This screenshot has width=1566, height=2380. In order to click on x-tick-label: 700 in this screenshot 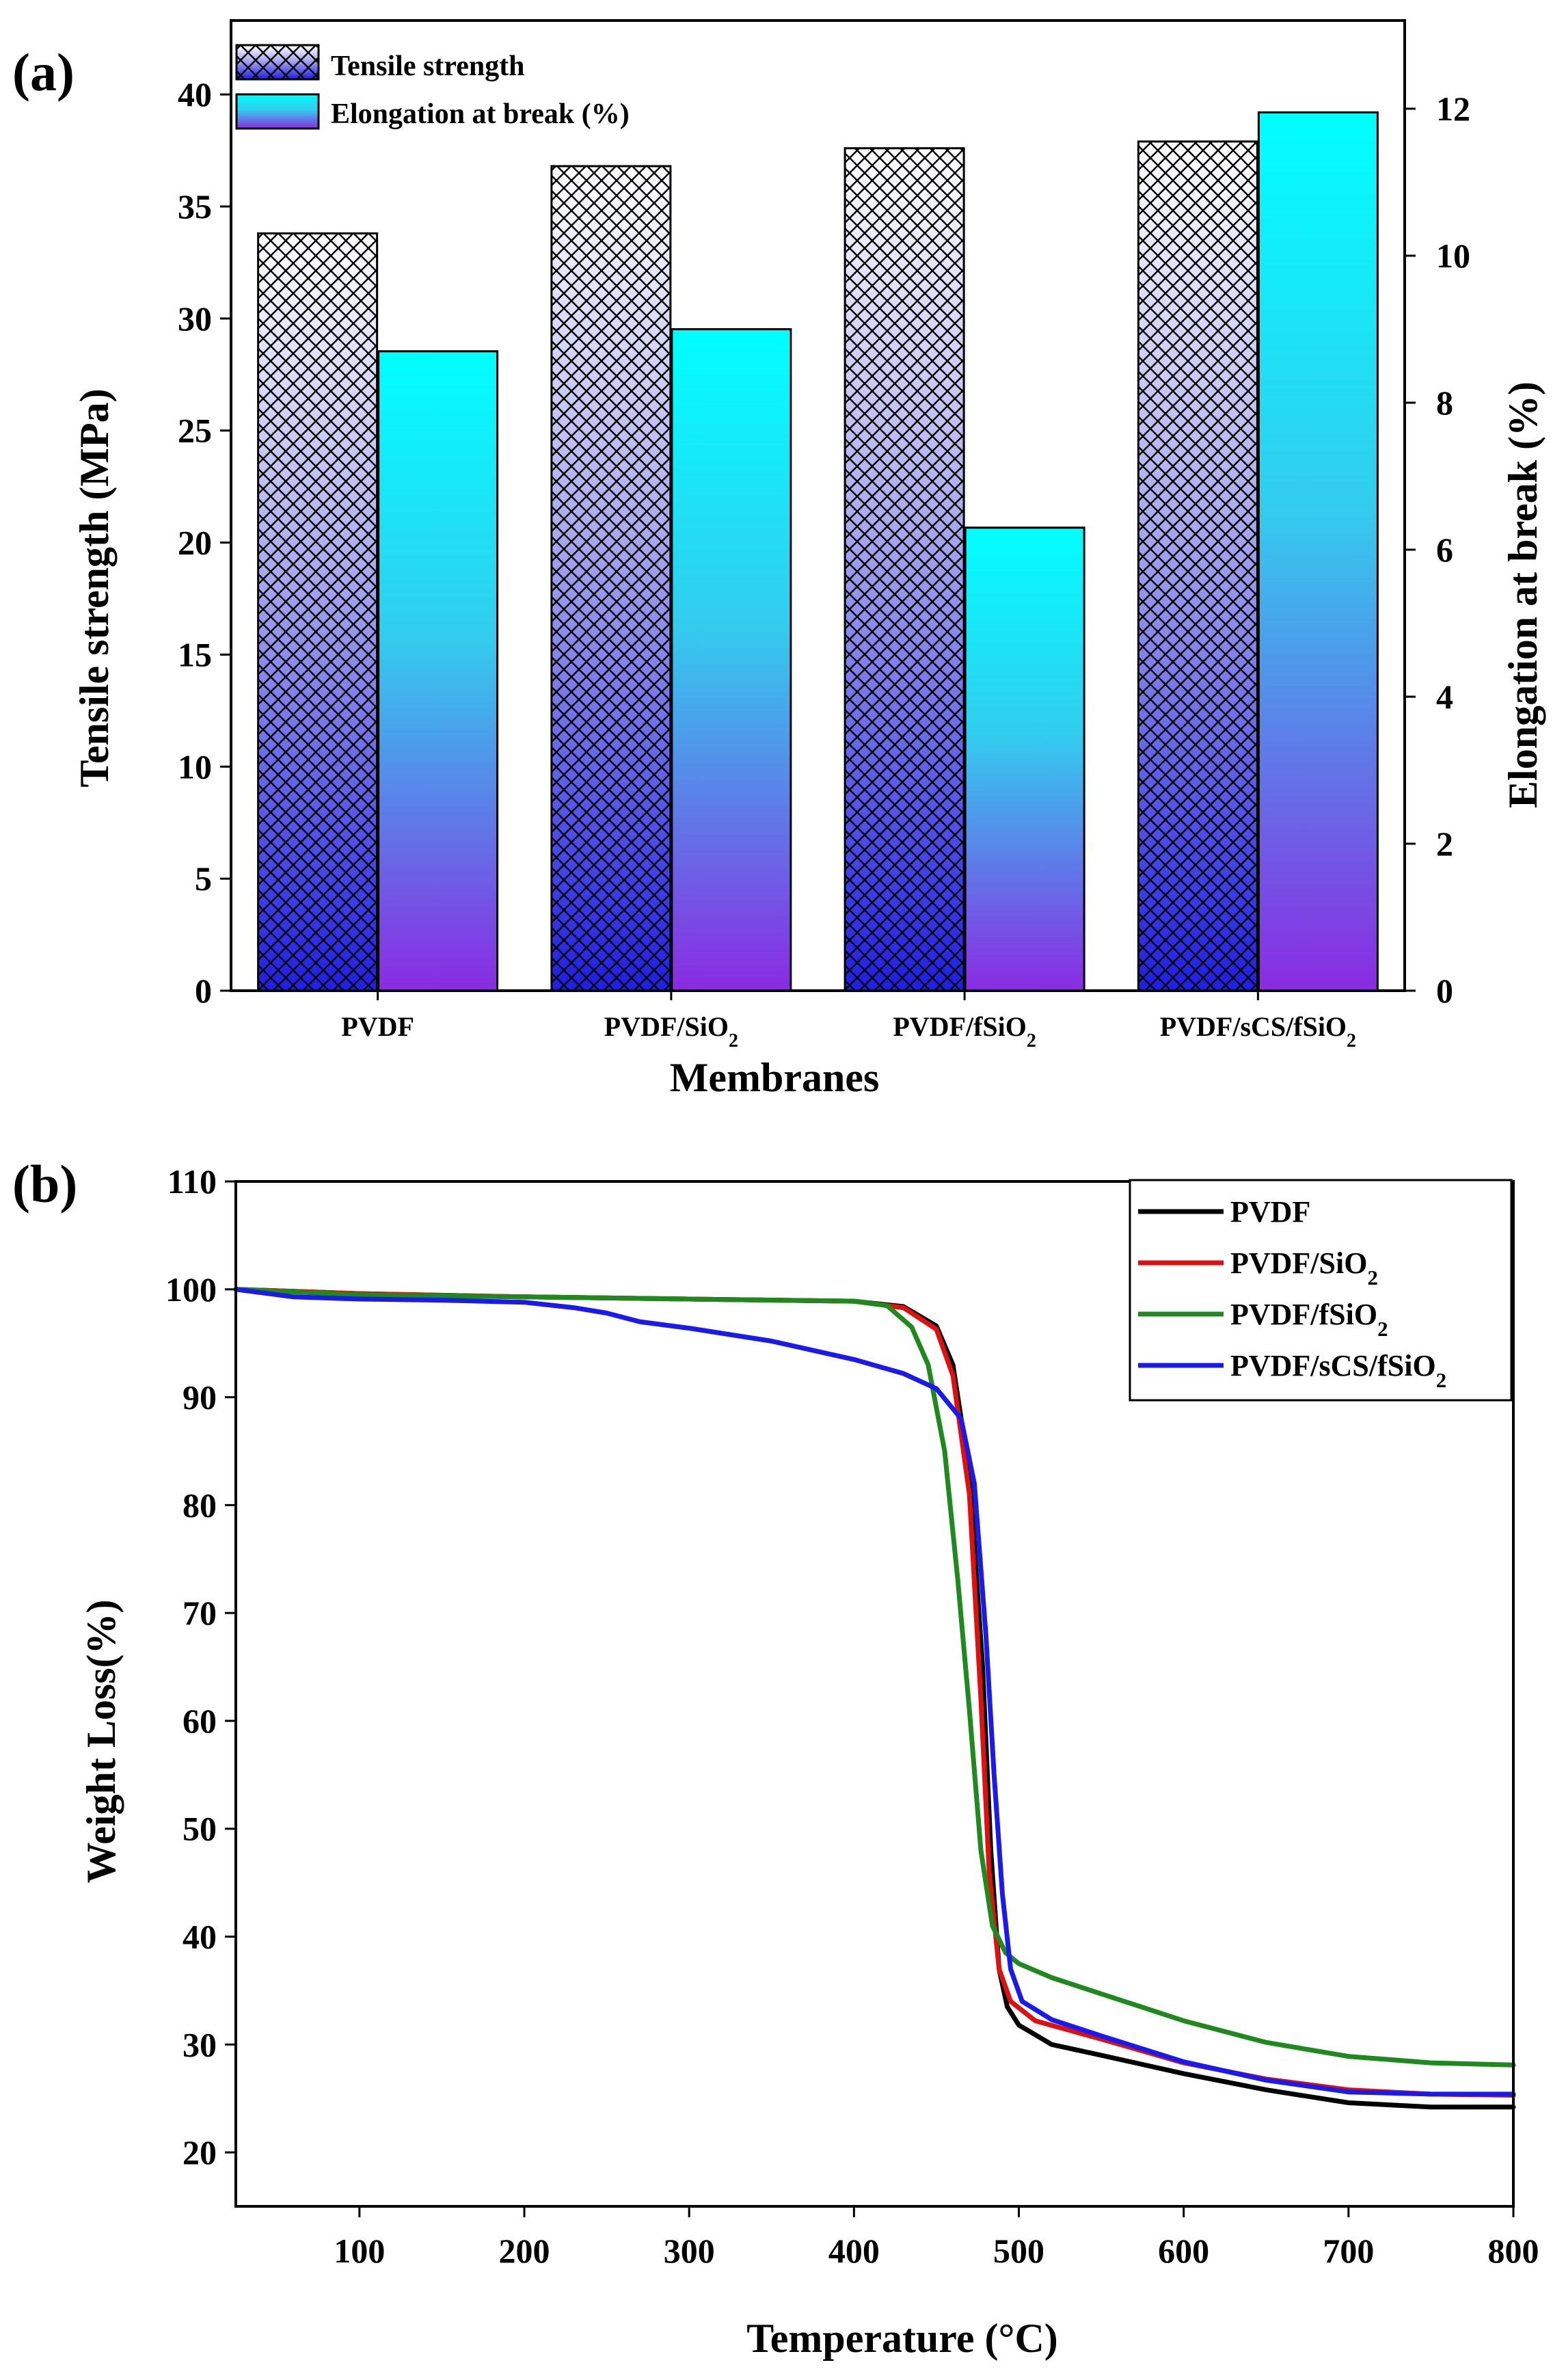, I will do `click(1348, 2251)`.